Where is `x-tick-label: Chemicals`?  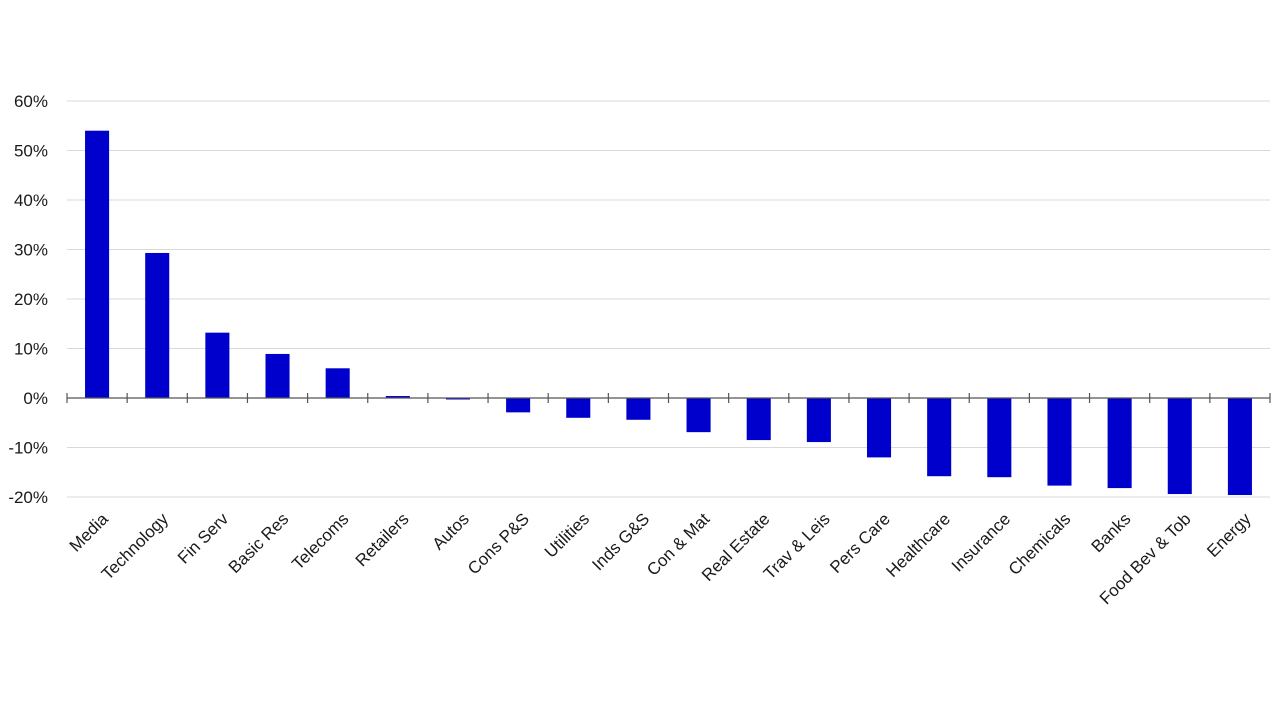 x-tick-label: Chemicals is located at coordinates (1040, 544).